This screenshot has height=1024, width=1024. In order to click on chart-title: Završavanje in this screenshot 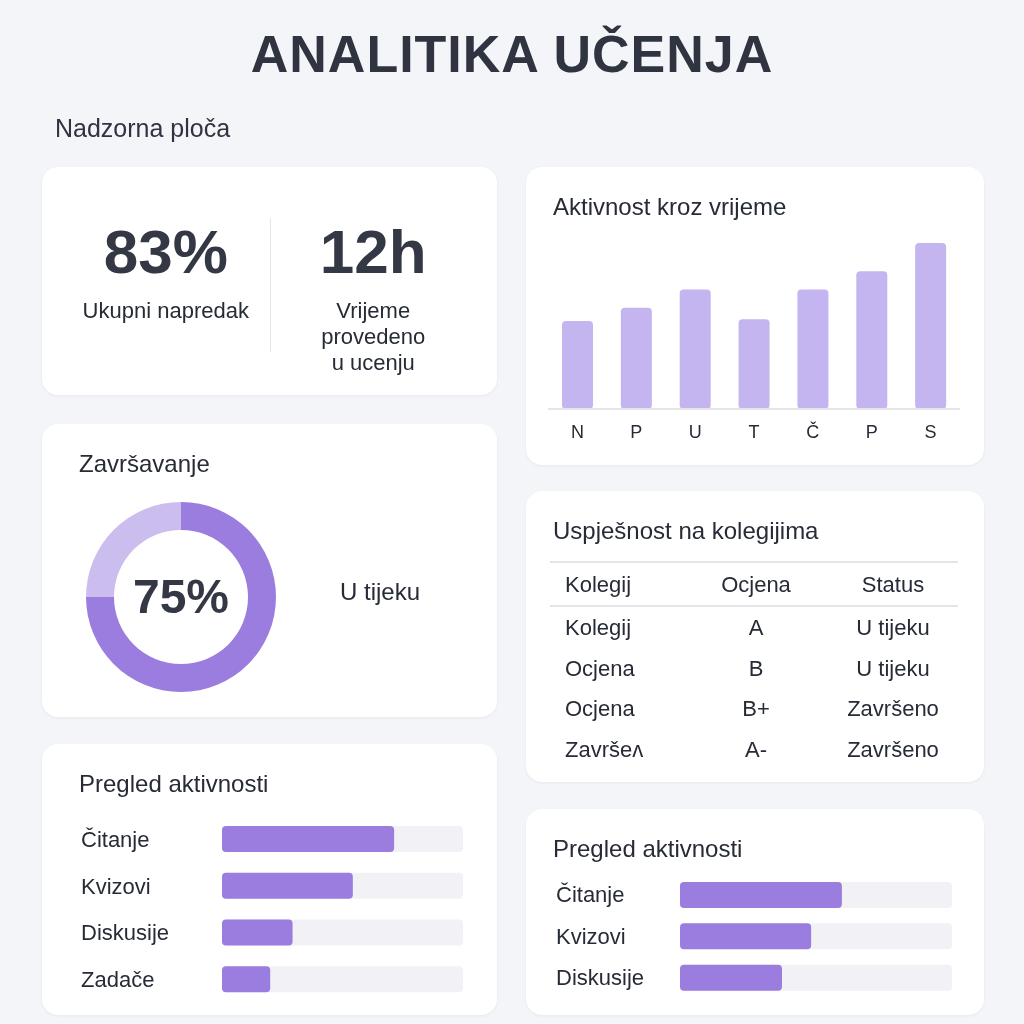, I will do `click(144, 464)`.